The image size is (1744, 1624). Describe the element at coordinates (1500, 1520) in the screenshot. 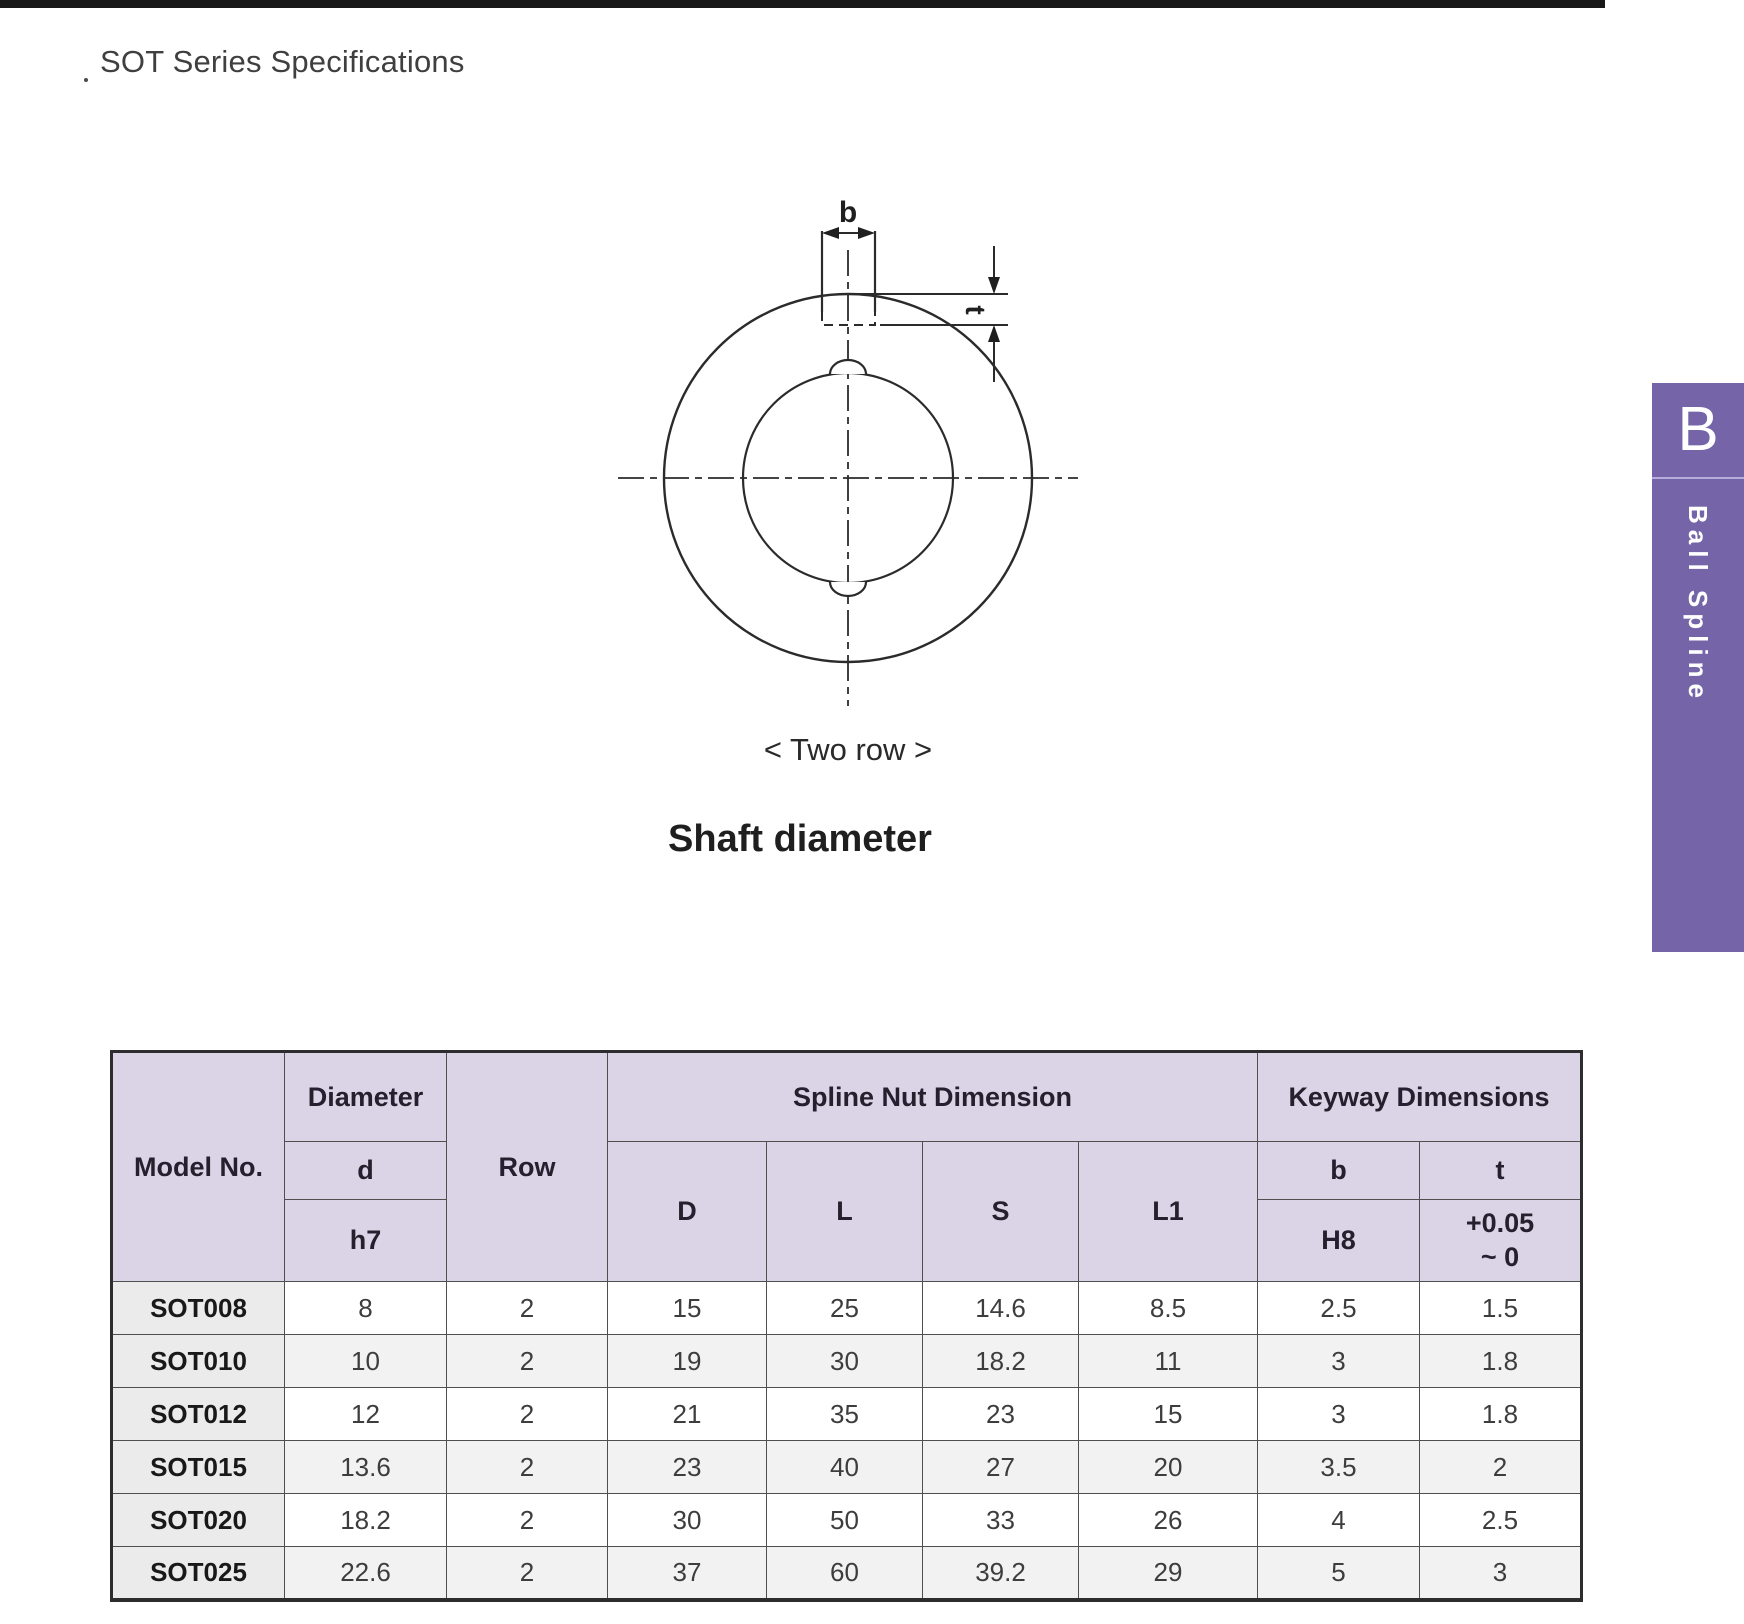

I see `cell-t: 2.5` at that location.